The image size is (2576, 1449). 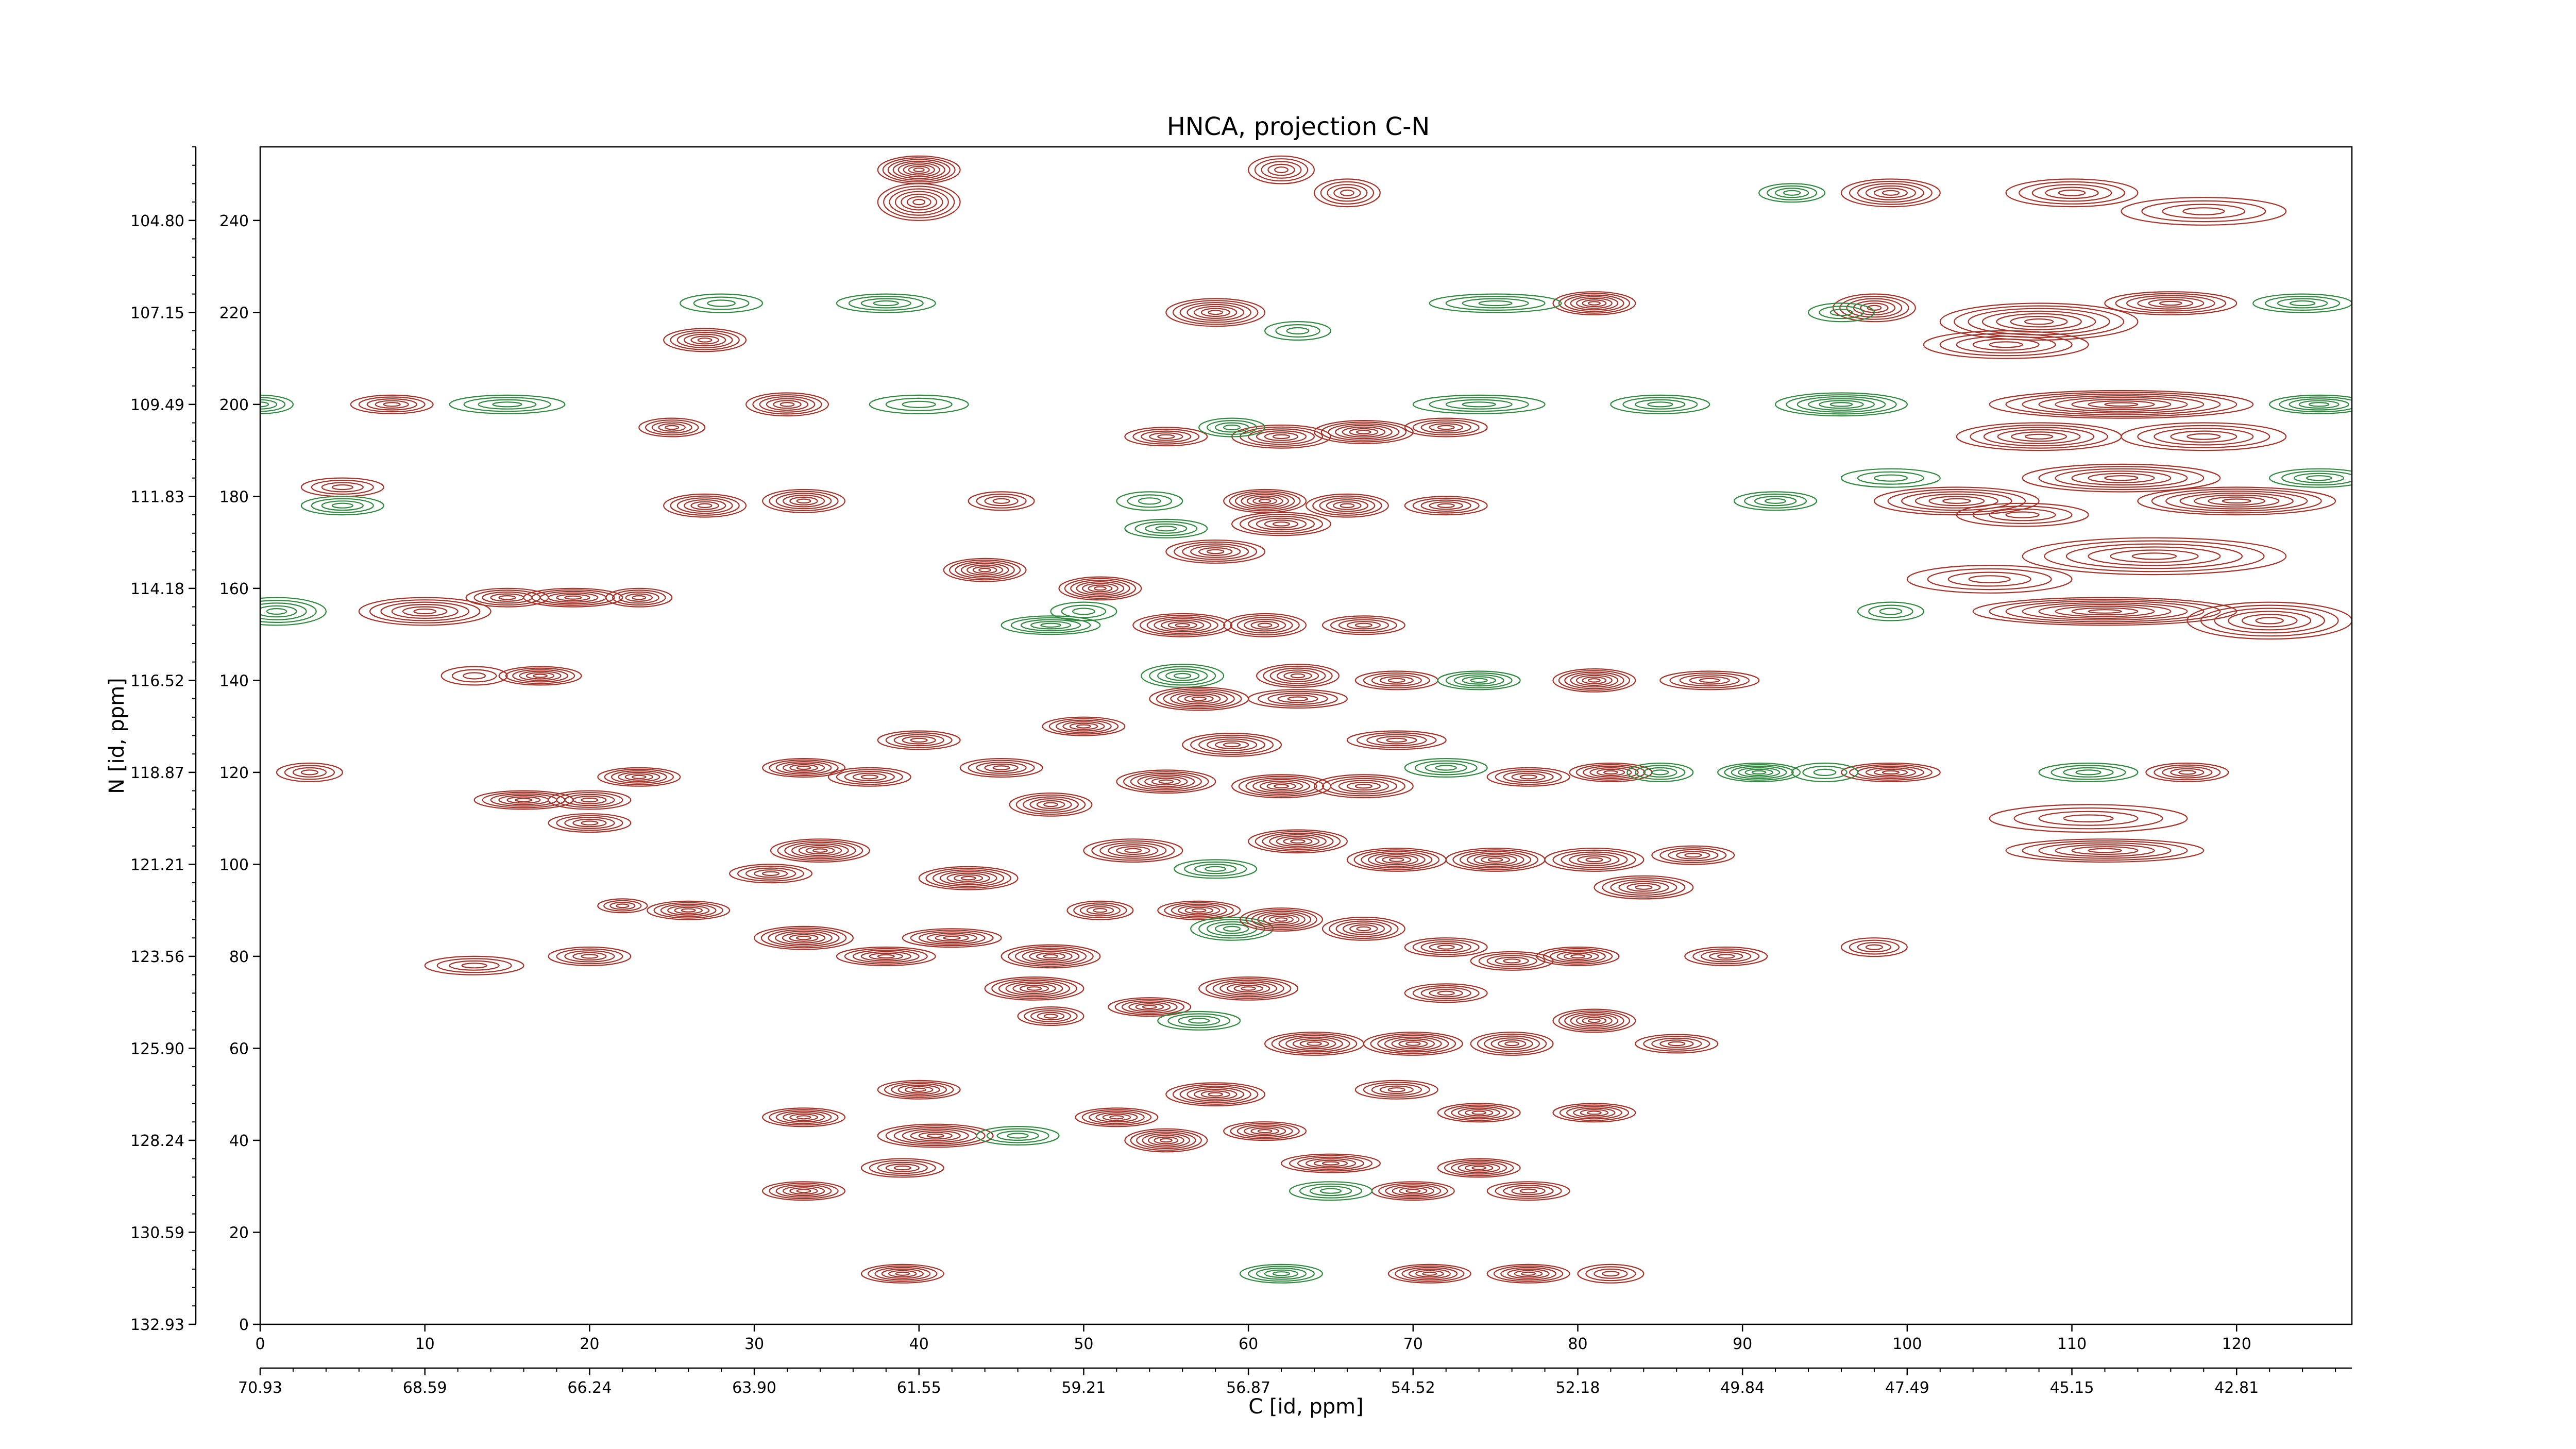 What do you see at coordinates (1083, 1344) in the screenshot?
I see `x-tick-label: 50` at bounding box center [1083, 1344].